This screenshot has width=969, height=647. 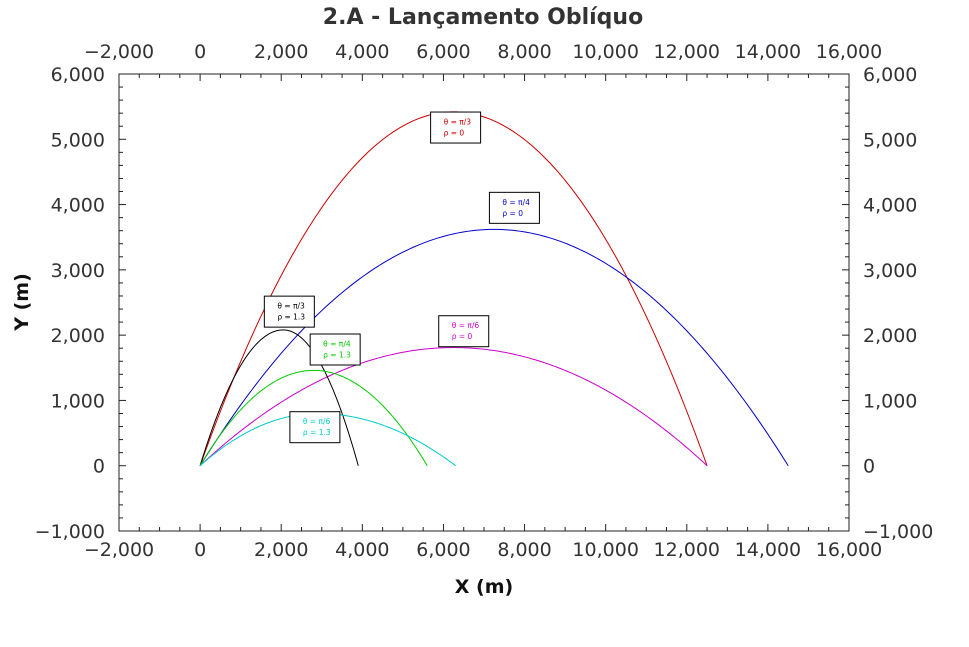 I want to click on y-axis-left: −1,000 0 1,000 2,000 3,000 4,000 5,000 6,000, so click(x=80, y=303).